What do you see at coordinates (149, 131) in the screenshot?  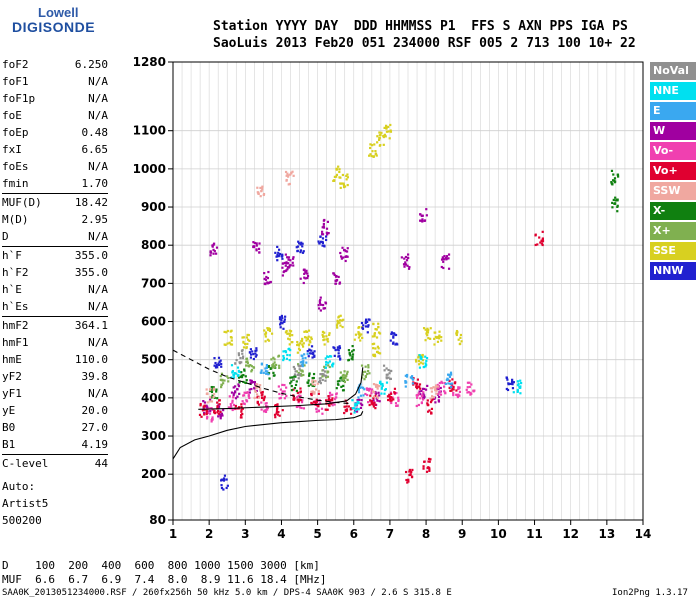 I see `y-tick-label: 1100` at bounding box center [149, 131].